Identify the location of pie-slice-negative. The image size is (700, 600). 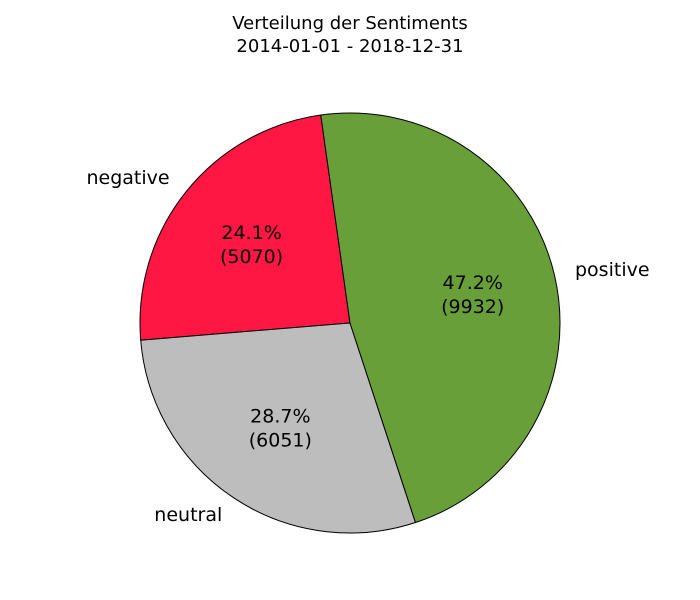
(245, 227).